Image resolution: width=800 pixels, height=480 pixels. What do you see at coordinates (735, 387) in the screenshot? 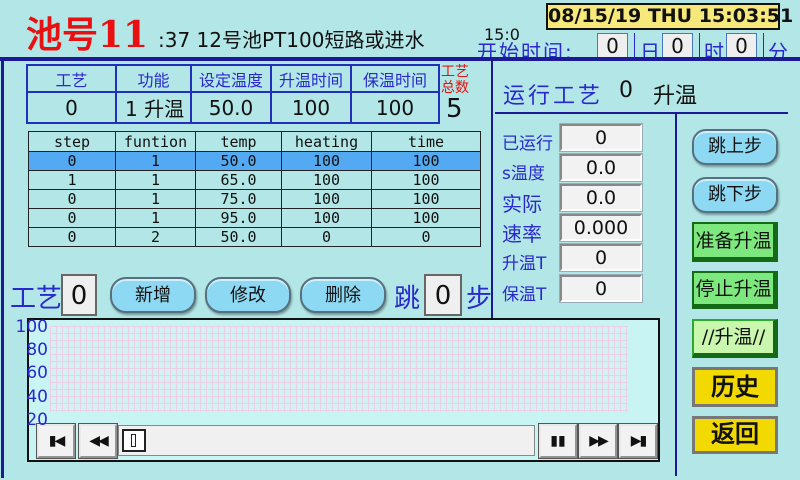
I see `history-button: 历史` at bounding box center [735, 387].